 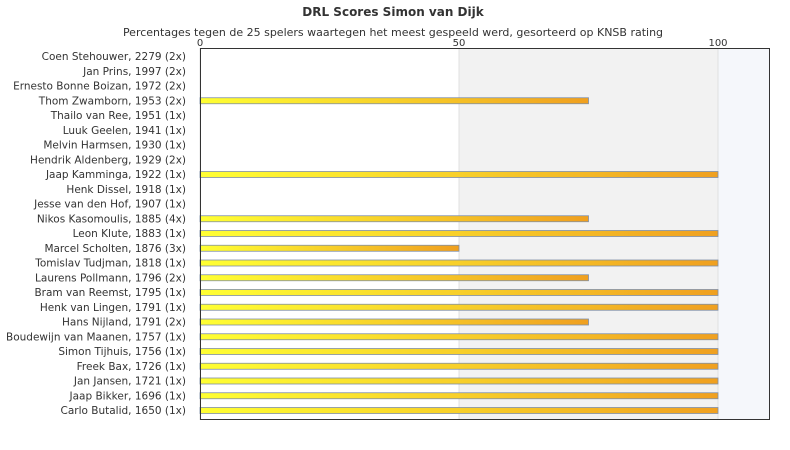 What do you see at coordinates (124, 411) in the screenshot?
I see `category-label: Carlo Butalid, 1650 (1x)` at bounding box center [124, 411].